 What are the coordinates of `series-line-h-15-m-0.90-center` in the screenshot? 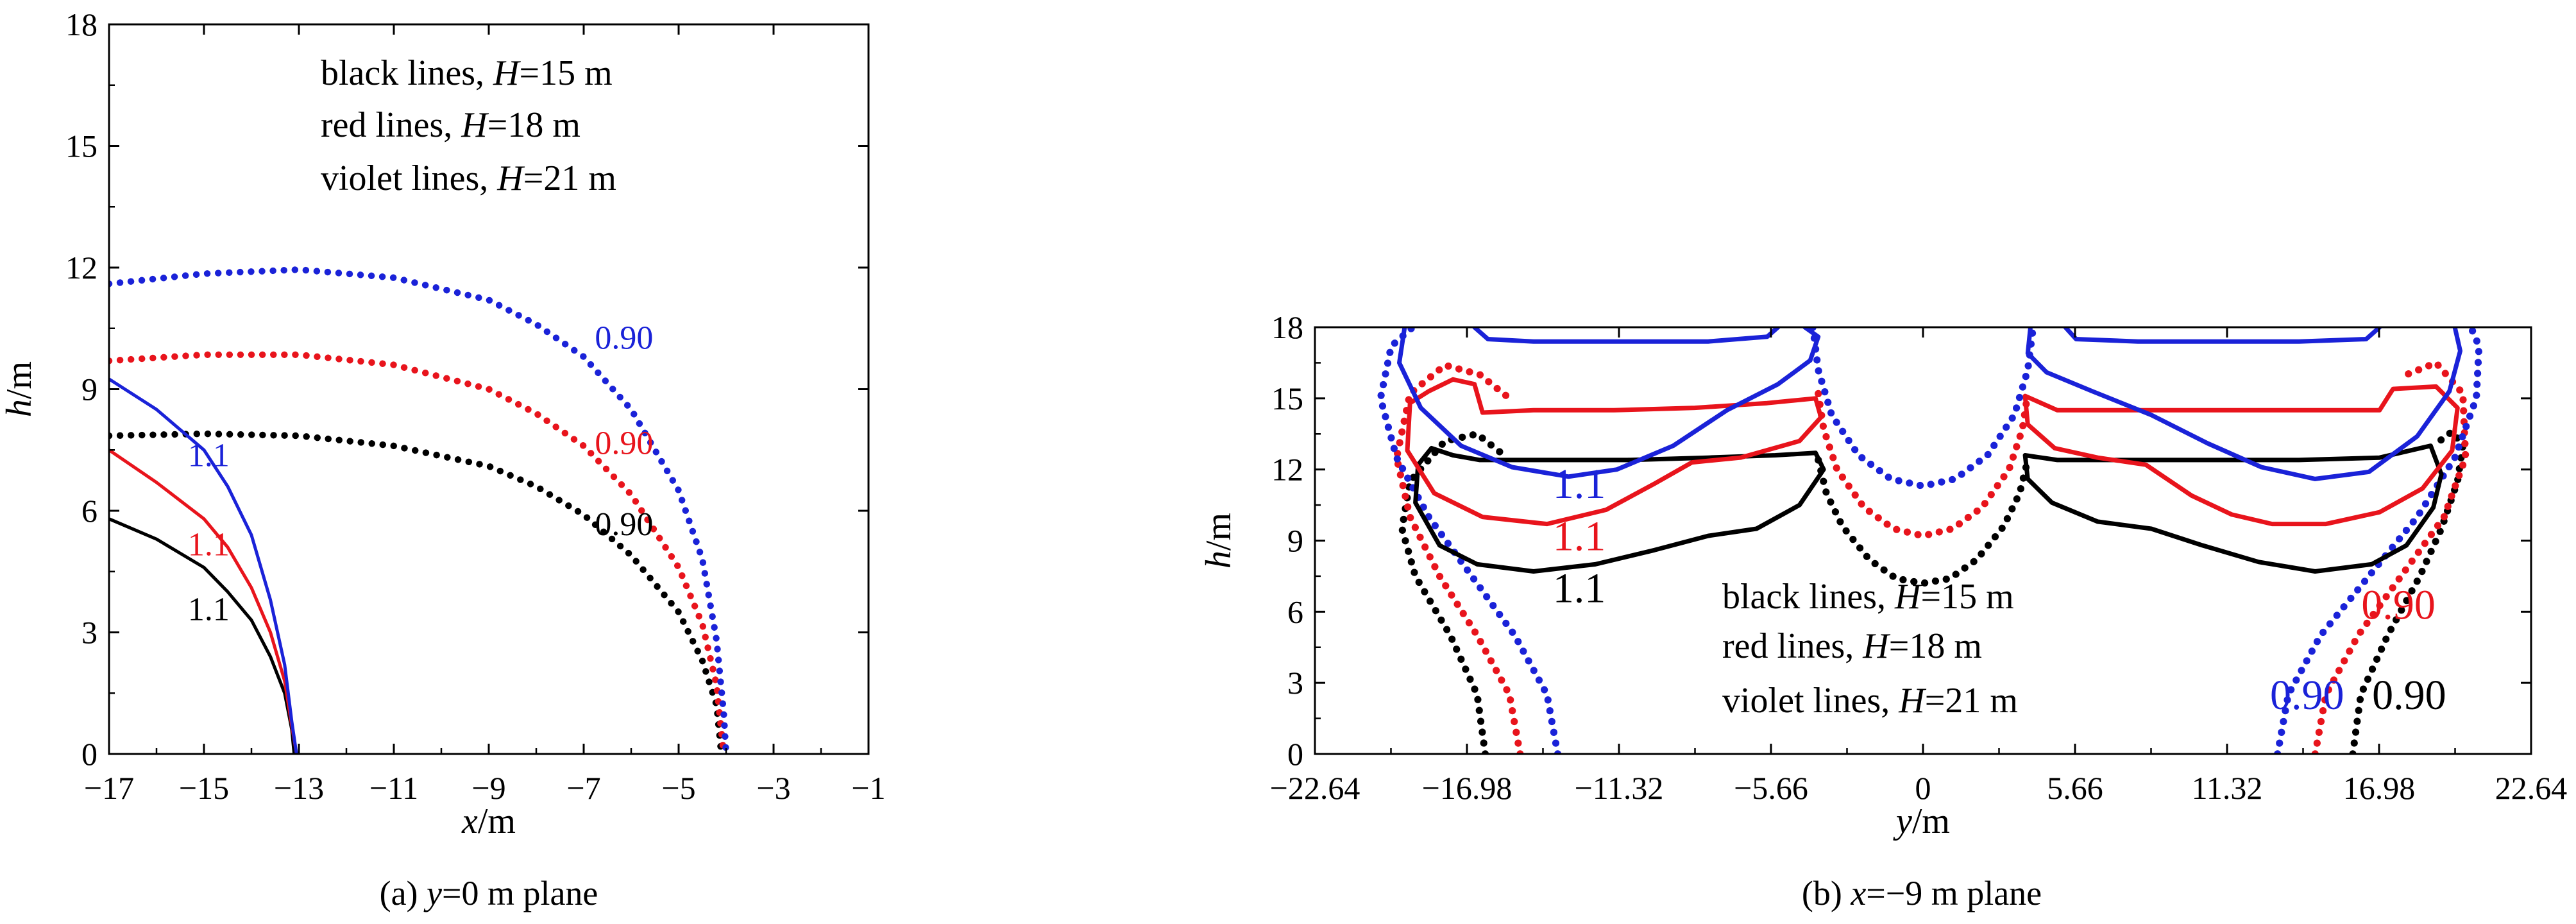 It's located at (1923, 521).